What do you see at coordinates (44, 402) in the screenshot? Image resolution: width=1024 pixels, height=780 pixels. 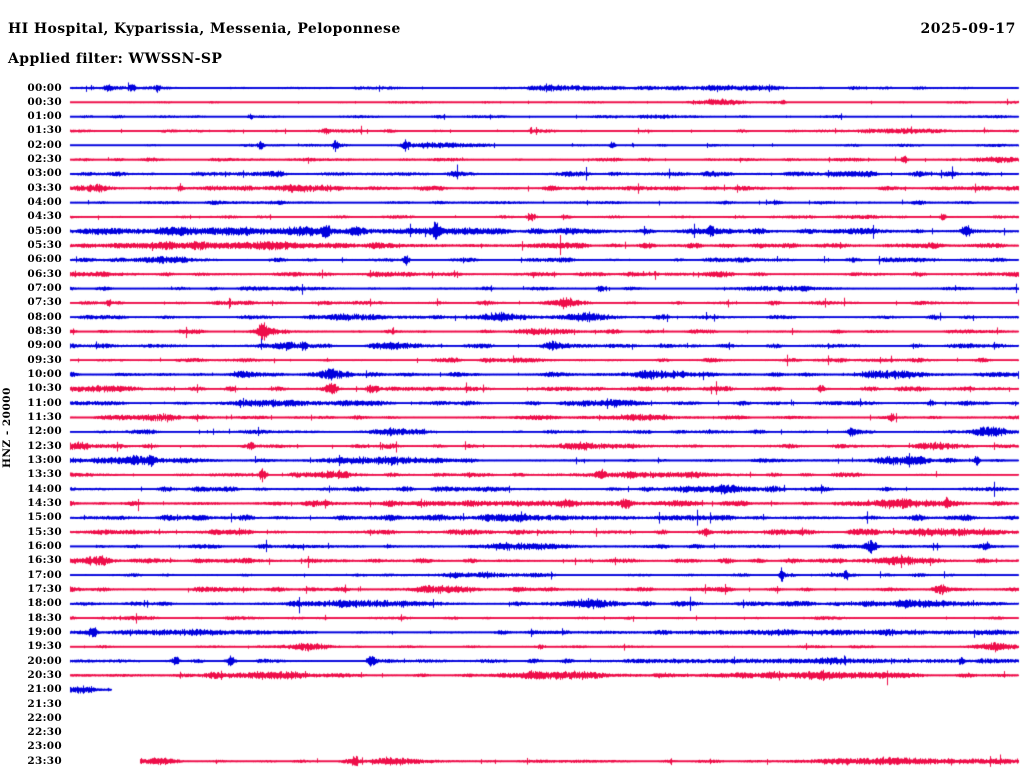 I see `time-label: 11:00` at bounding box center [44, 402].